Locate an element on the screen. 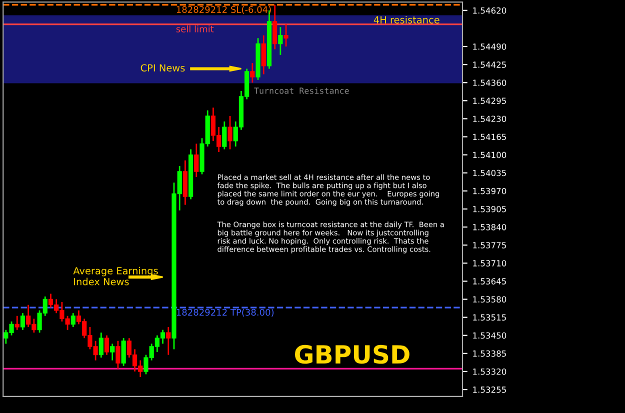 This screenshot has height=413, width=625. y-tick-label: 1.54620 is located at coordinates (489, 10).